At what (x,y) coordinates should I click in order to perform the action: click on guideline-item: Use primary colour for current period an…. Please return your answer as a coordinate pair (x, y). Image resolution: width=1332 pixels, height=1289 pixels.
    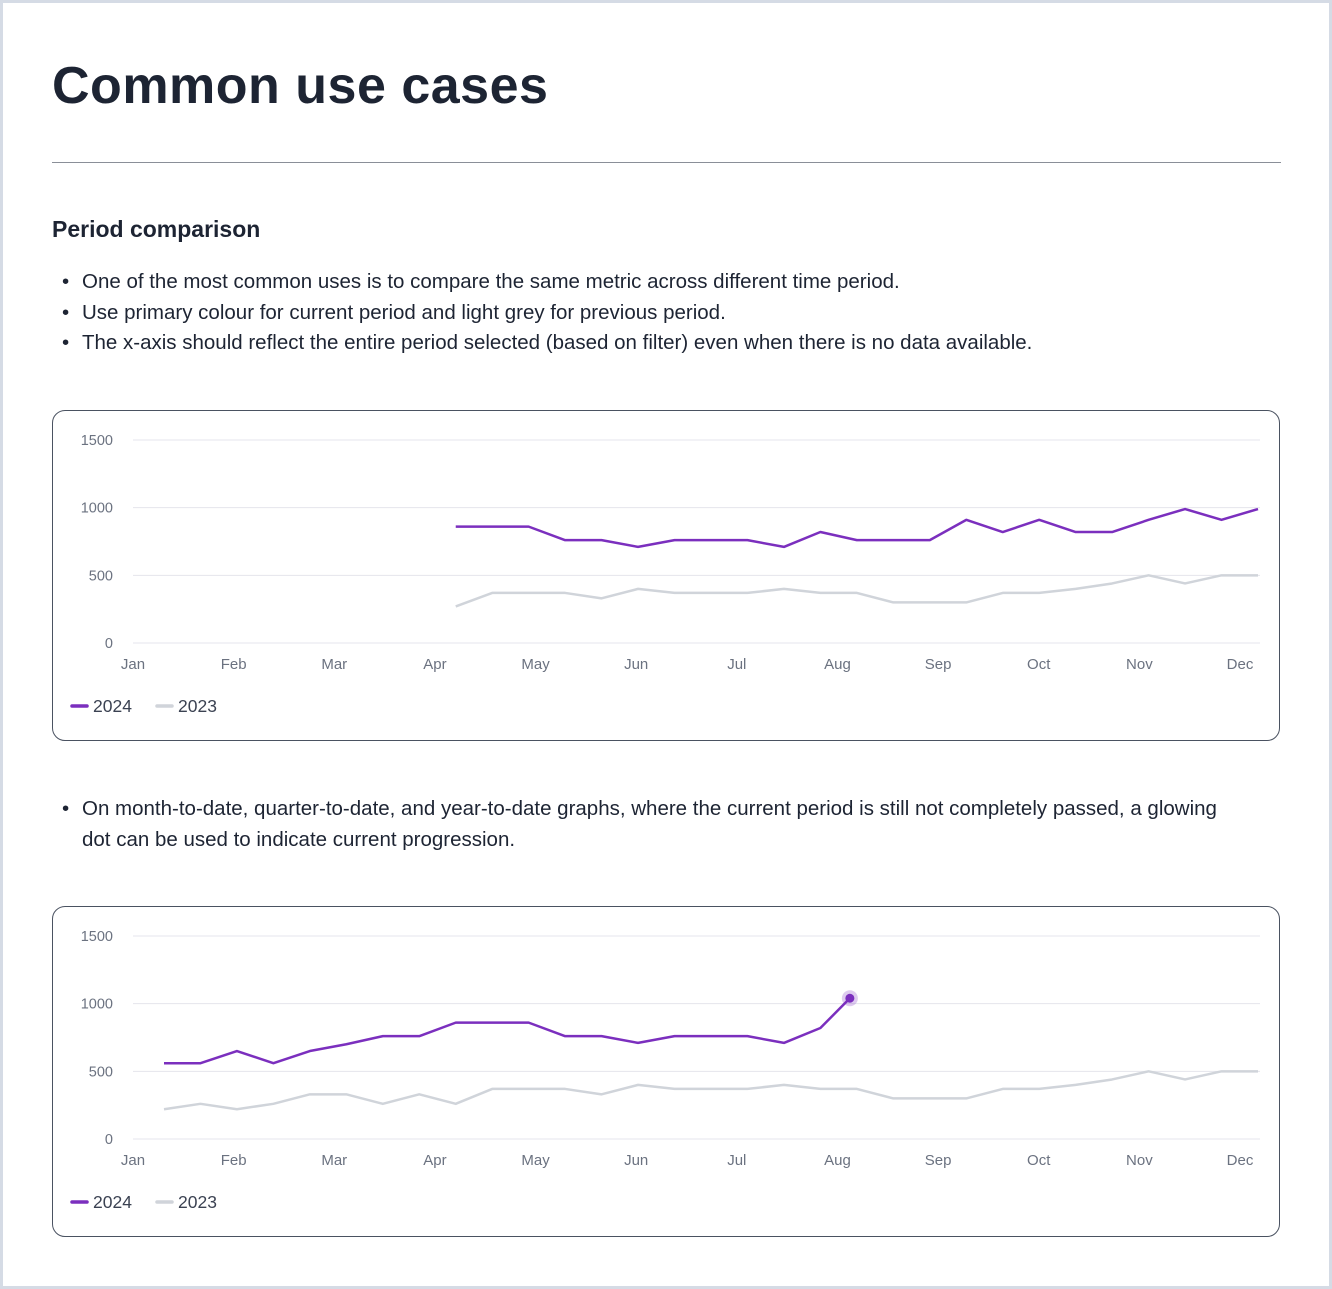
    Looking at the image, I should click on (542, 313).